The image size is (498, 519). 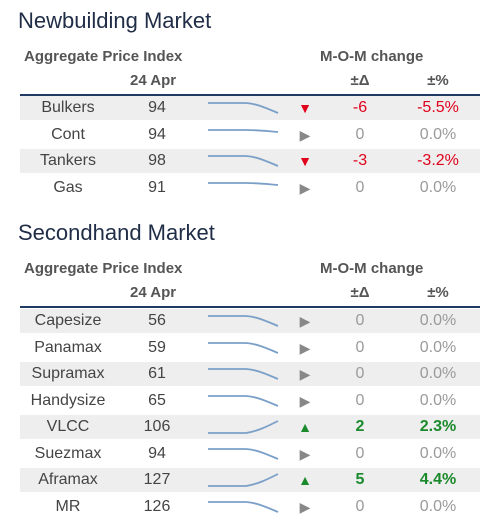 What do you see at coordinates (115, 20) in the screenshot?
I see `newbuilding-title: Newbuilding Market` at bounding box center [115, 20].